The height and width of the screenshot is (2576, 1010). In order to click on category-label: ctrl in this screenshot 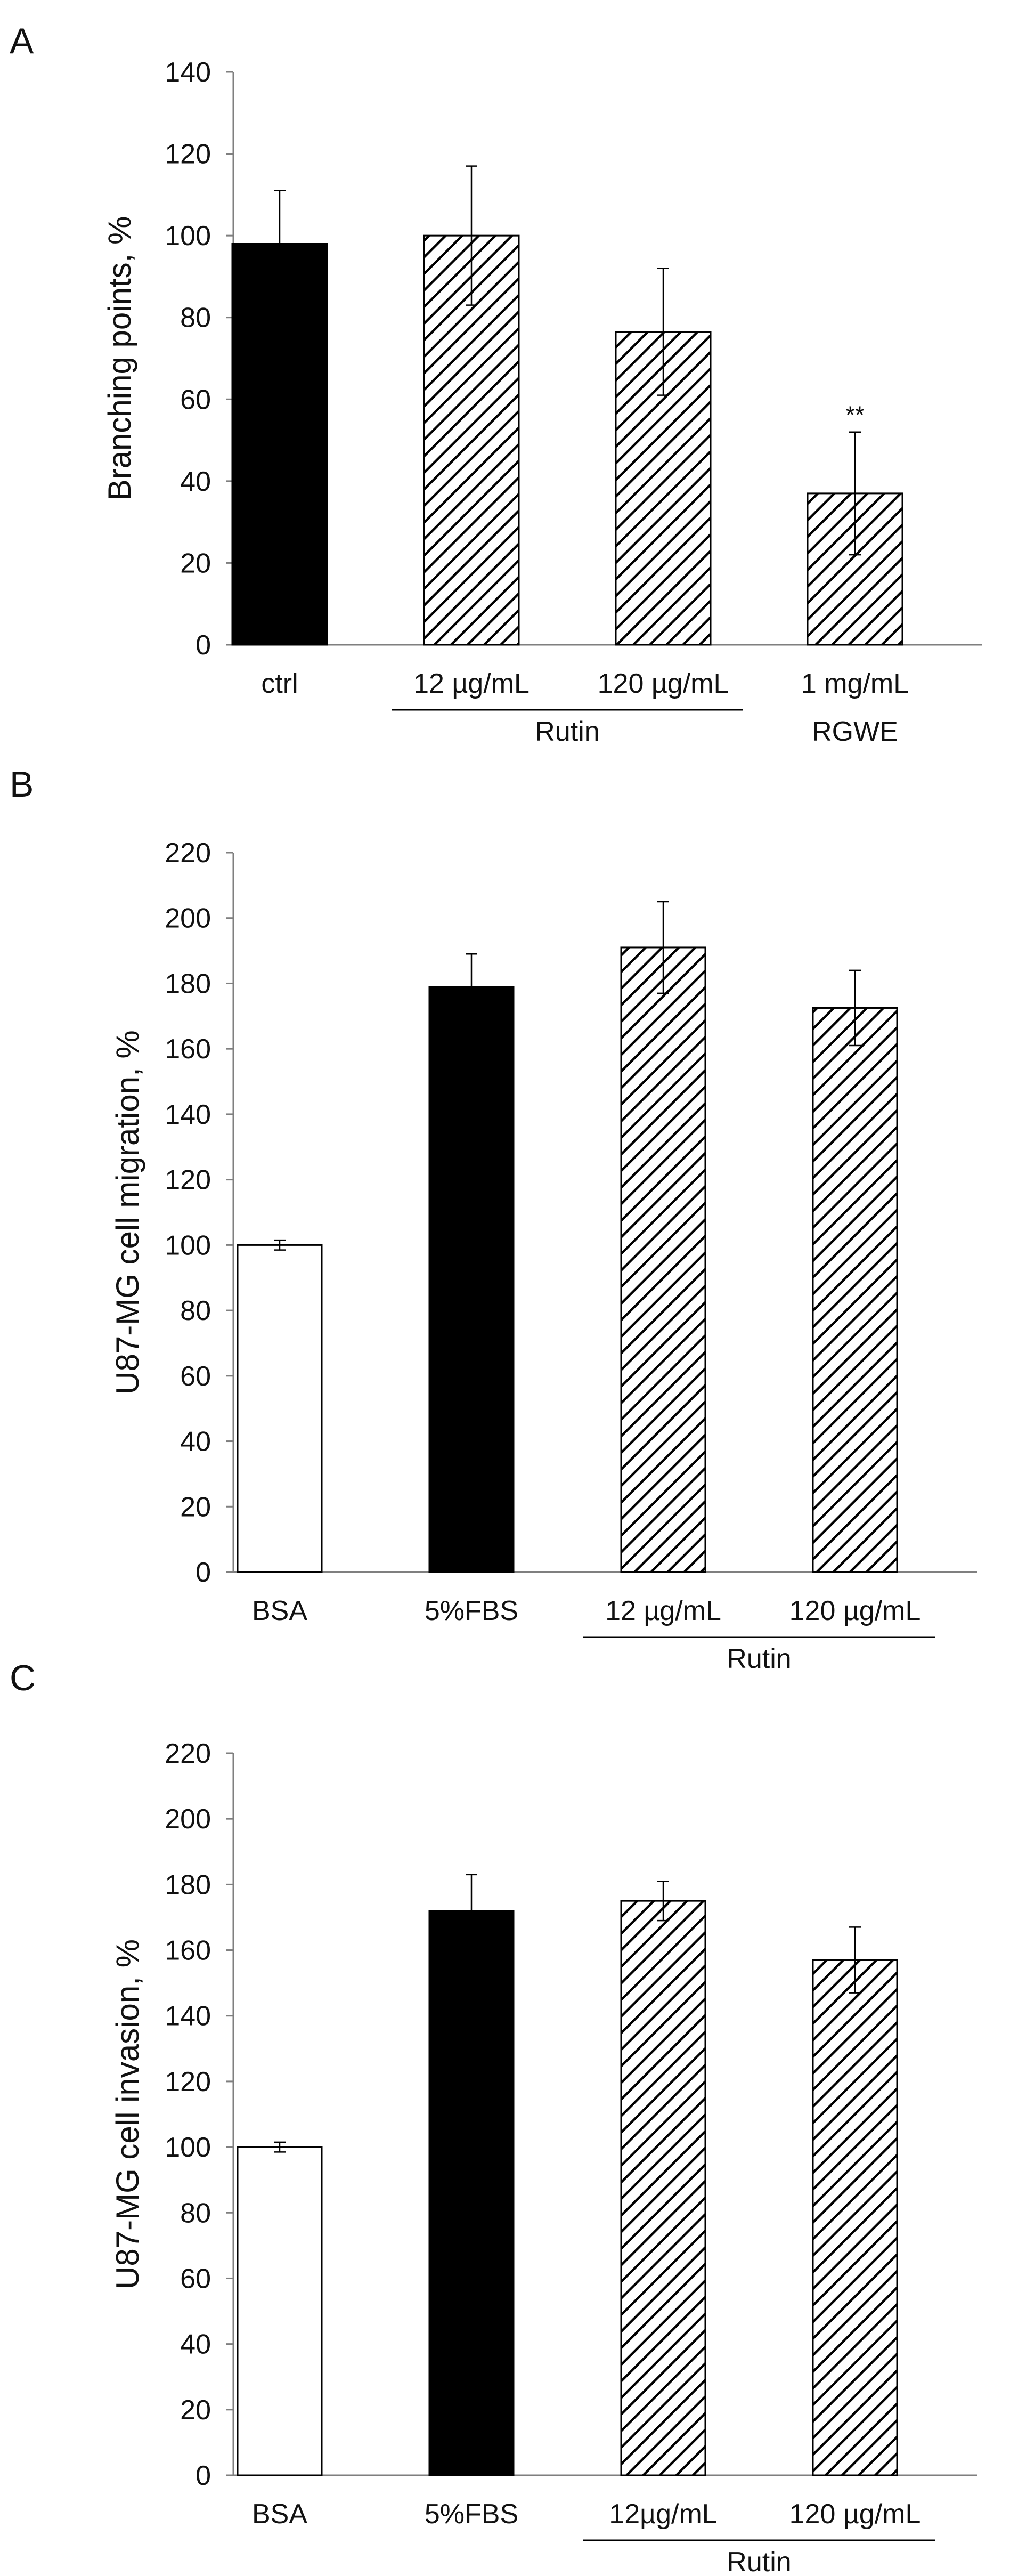, I will do `click(279, 683)`.